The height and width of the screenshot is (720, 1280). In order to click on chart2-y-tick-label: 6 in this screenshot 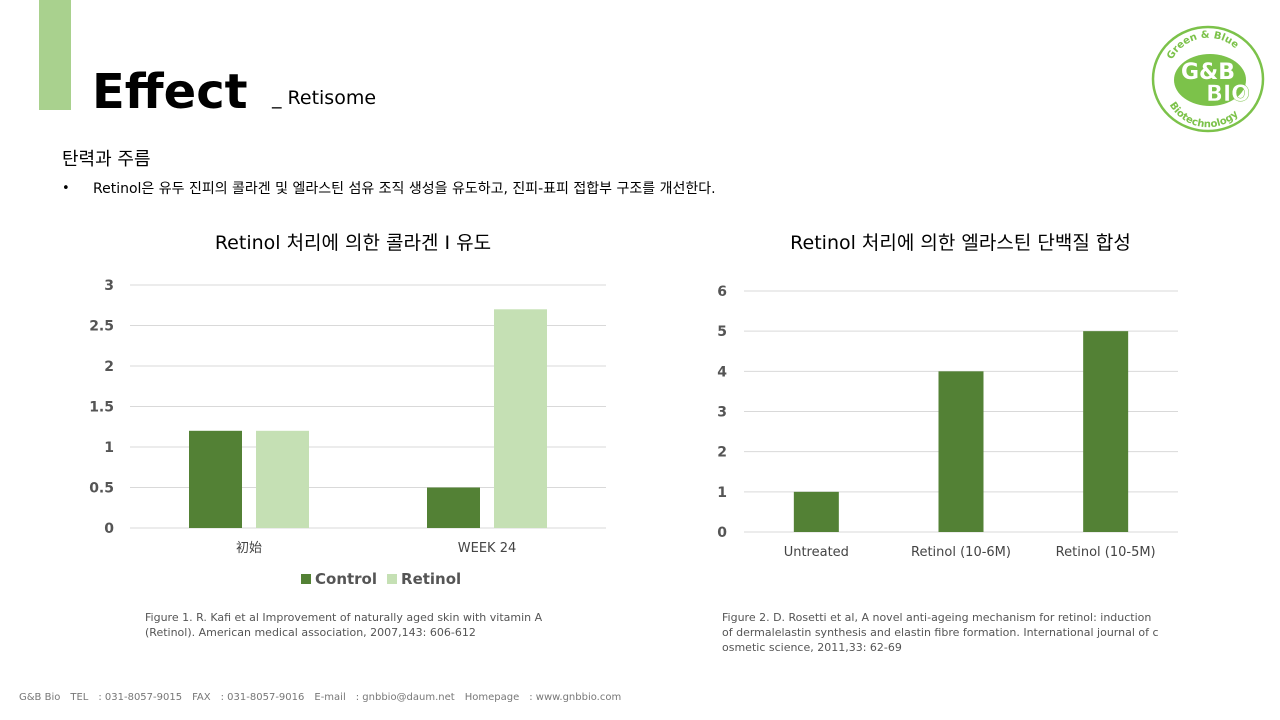, I will do `click(722, 292)`.